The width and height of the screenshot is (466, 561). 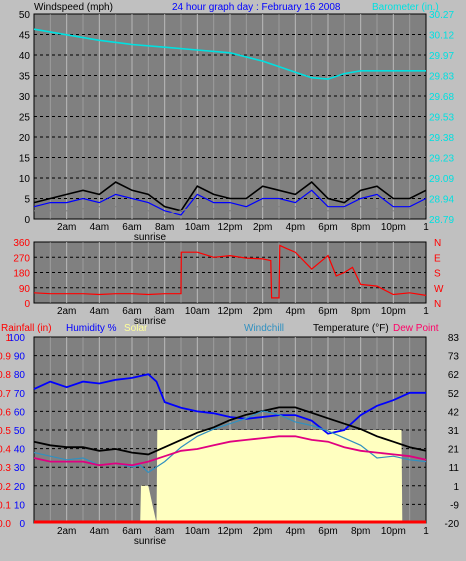 What do you see at coordinates (20, 487) in the screenshot?
I see `humidity-tick-label: 20` at bounding box center [20, 487].